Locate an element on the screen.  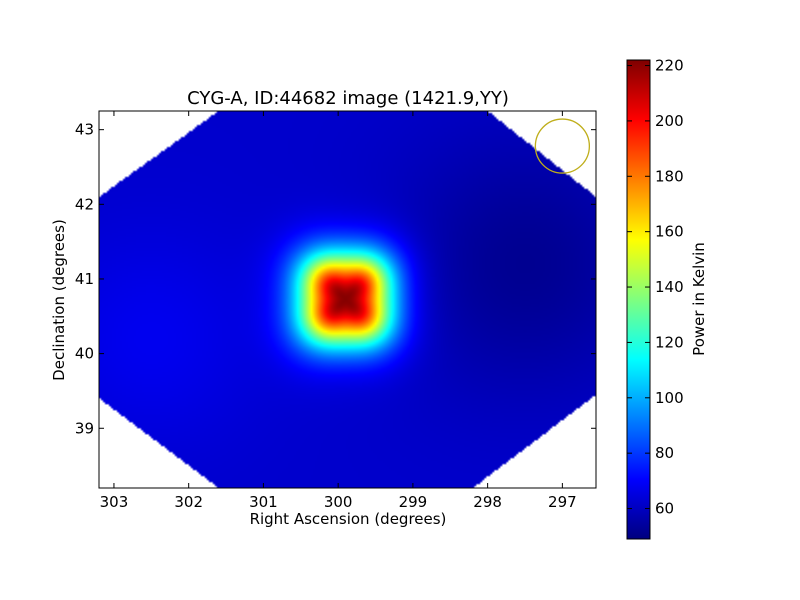
colorbar-gradient is located at coordinates (638, 299).